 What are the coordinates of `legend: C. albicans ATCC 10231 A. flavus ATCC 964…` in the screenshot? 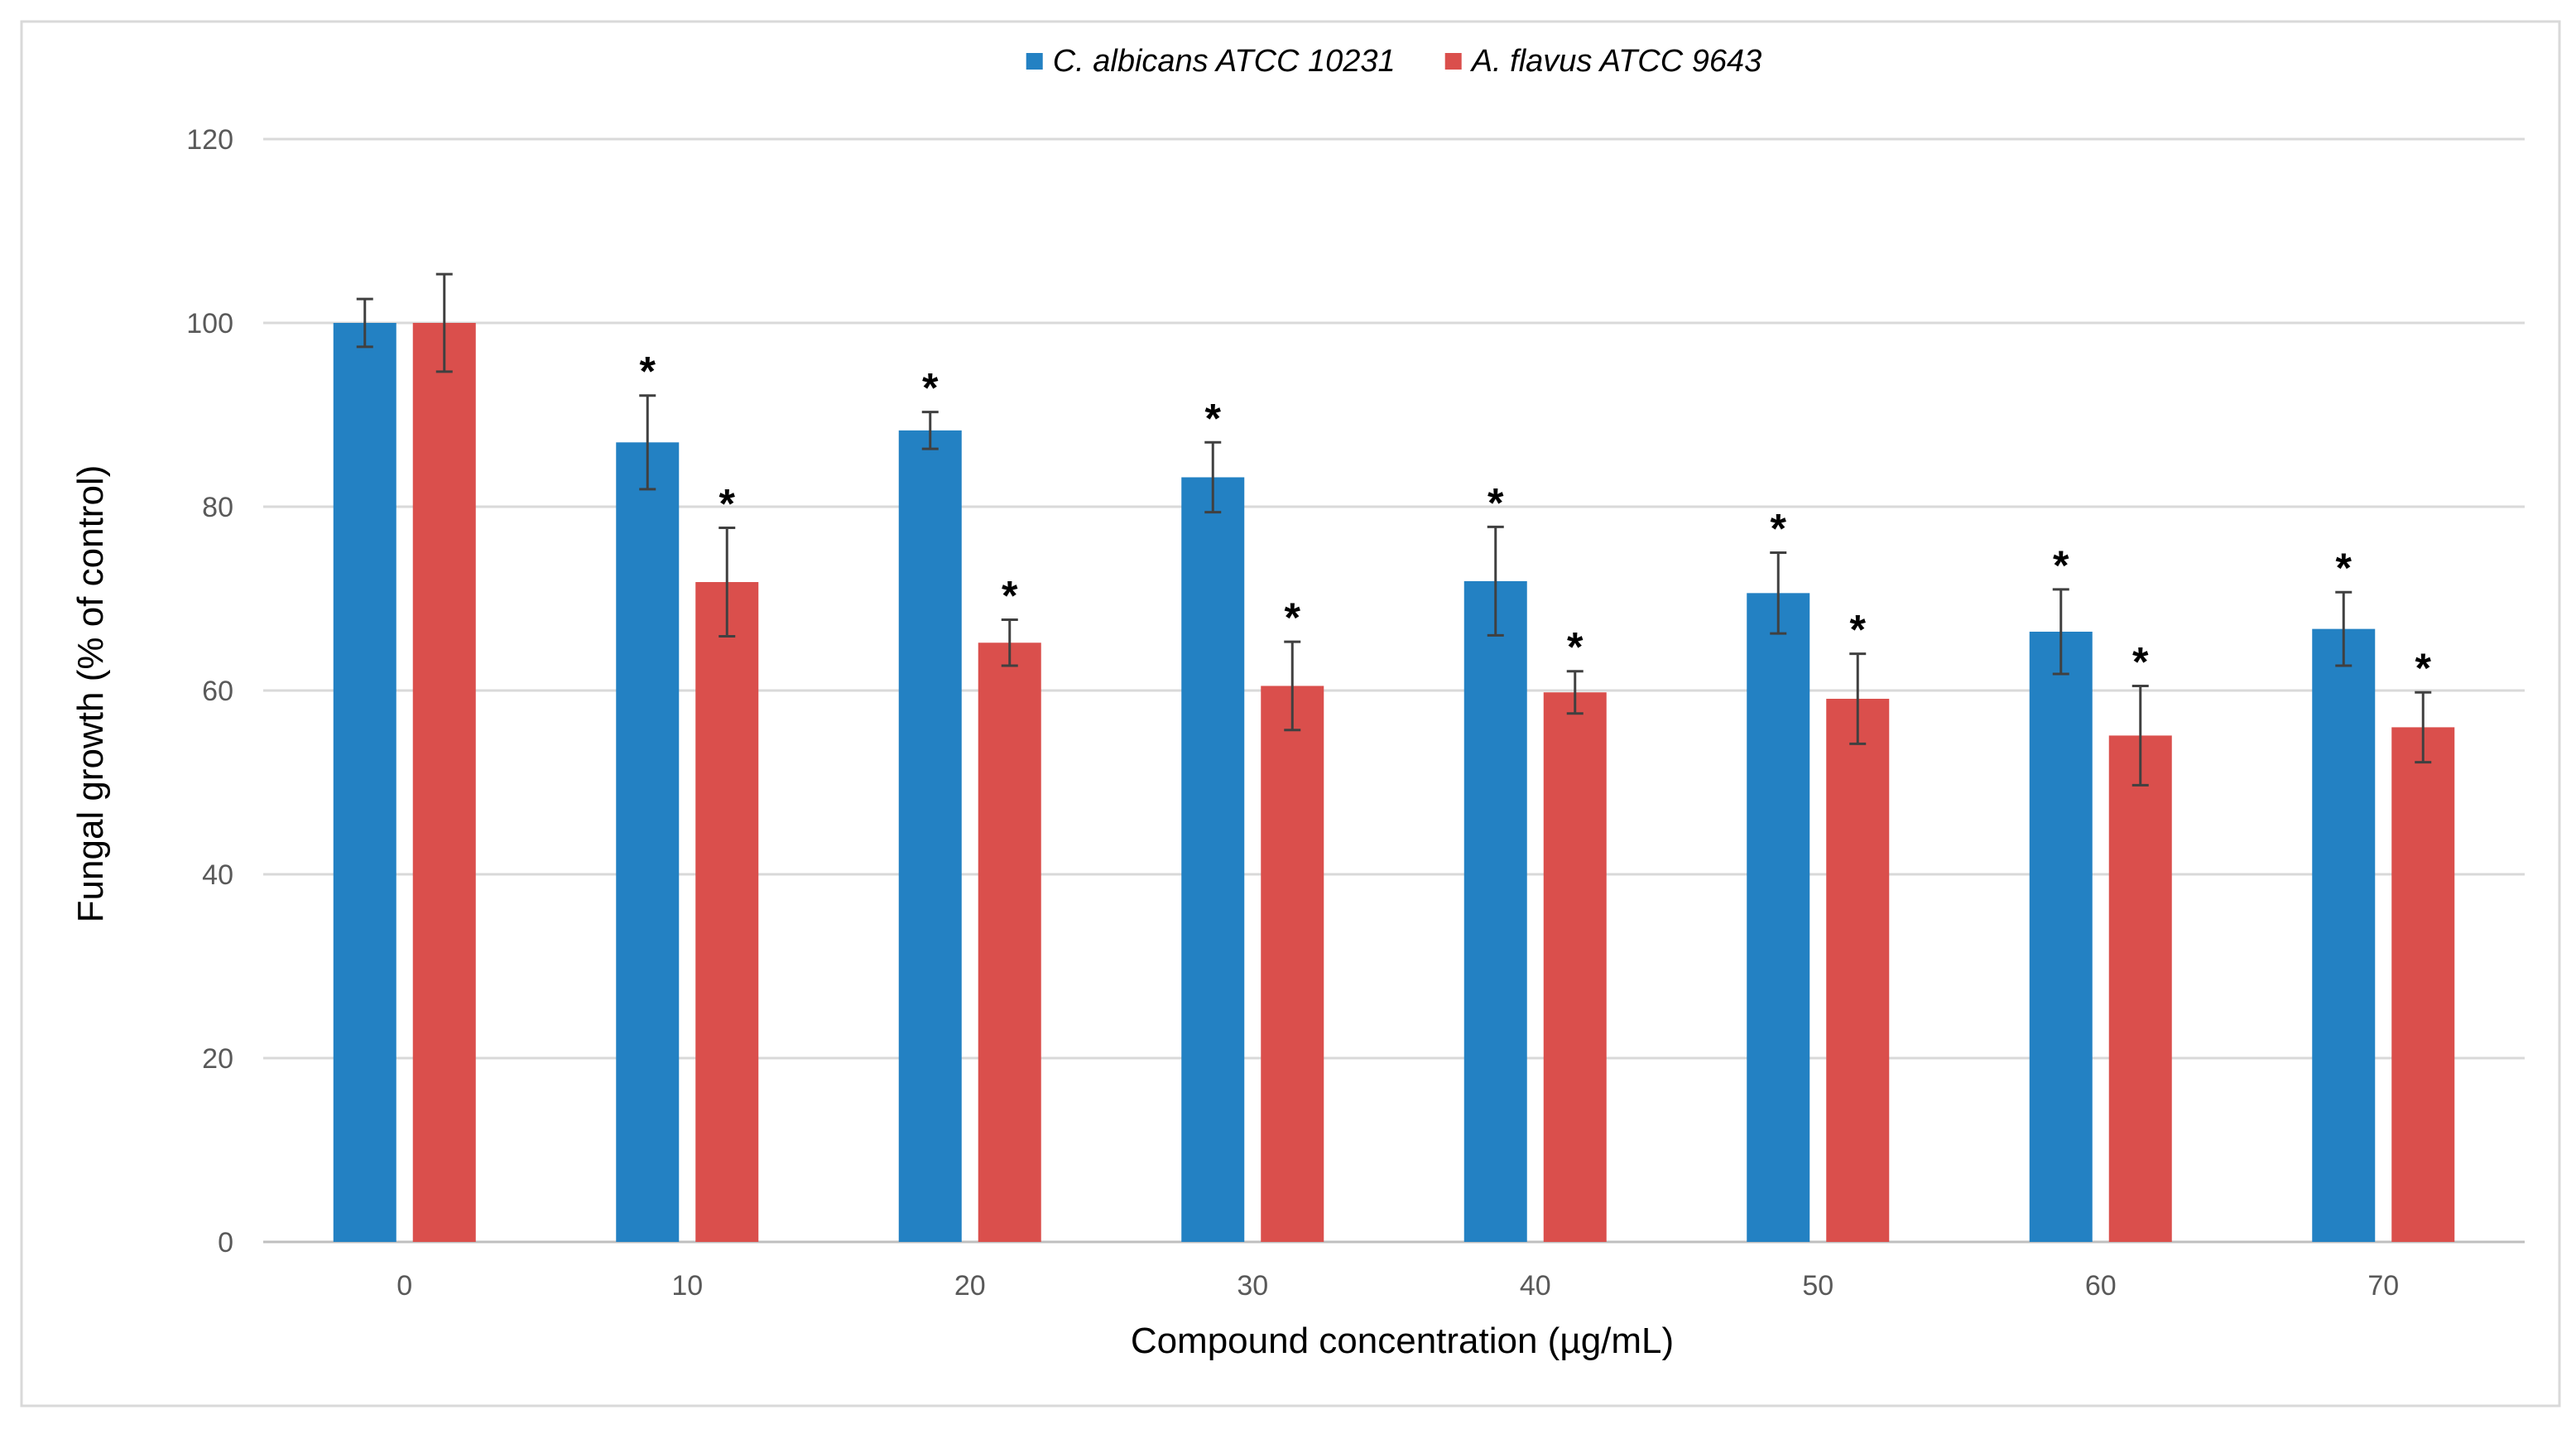 It's located at (1394, 61).